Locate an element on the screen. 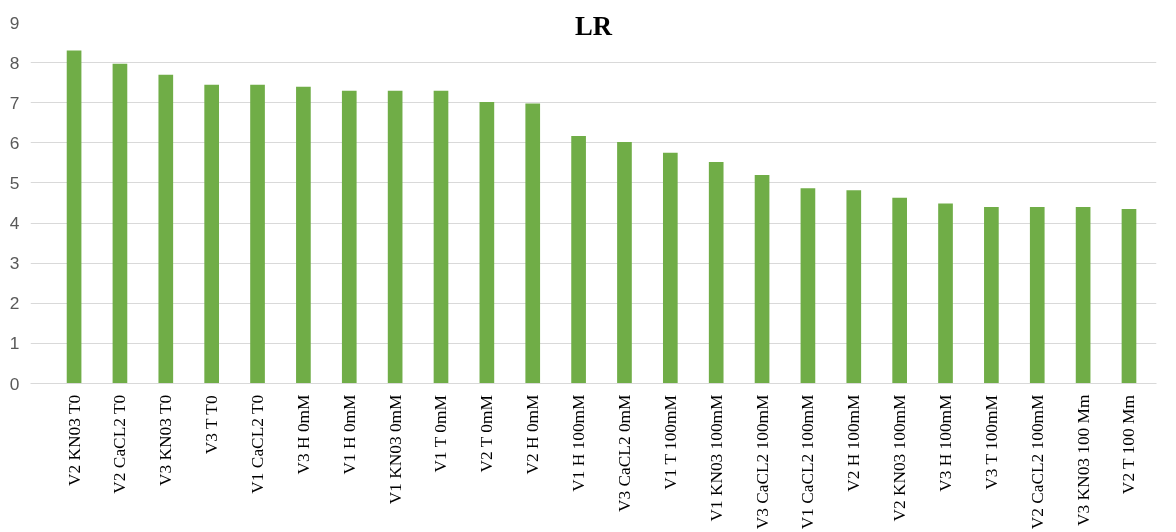  x-tick-label: V2 KN03 T0 is located at coordinates (74, 440).